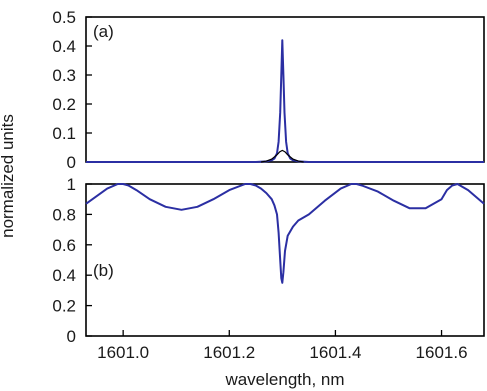  I want to click on panel-b-label: (b), so click(103, 270).